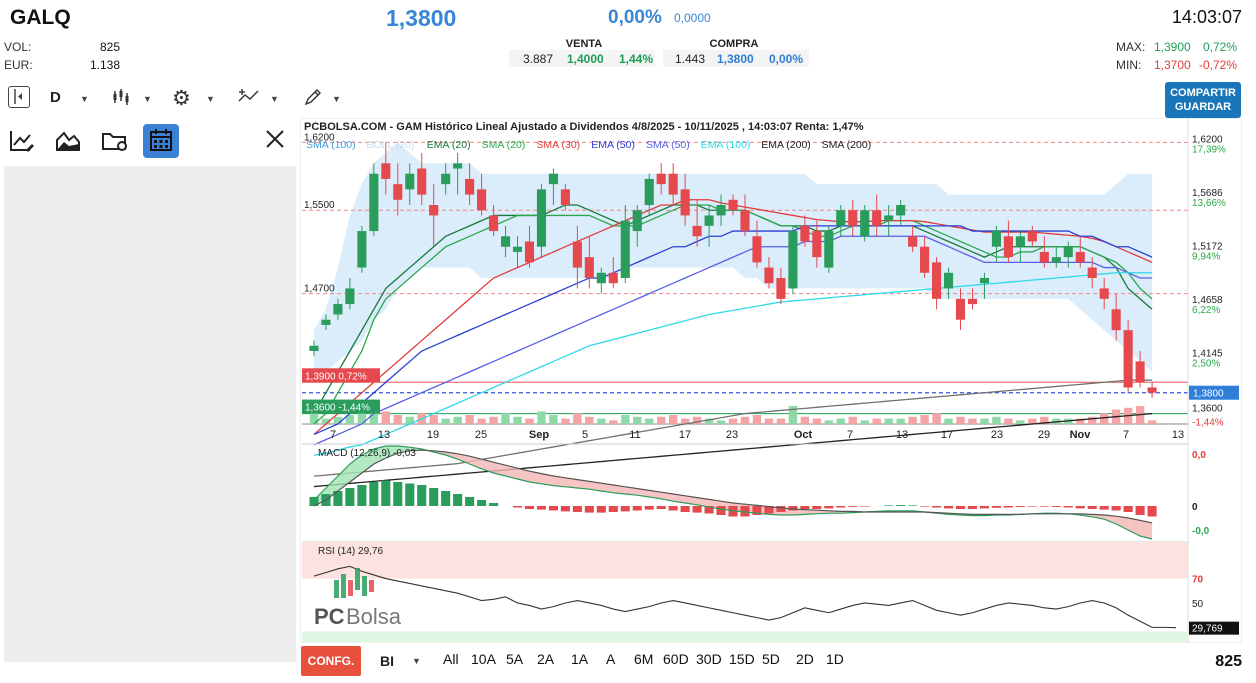 This screenshot has height=683, width=1256. What do you see at coordinates (745, 560) in the screenshot?
I see `rsi-overbought-zone` at bounding box center [745, 560].